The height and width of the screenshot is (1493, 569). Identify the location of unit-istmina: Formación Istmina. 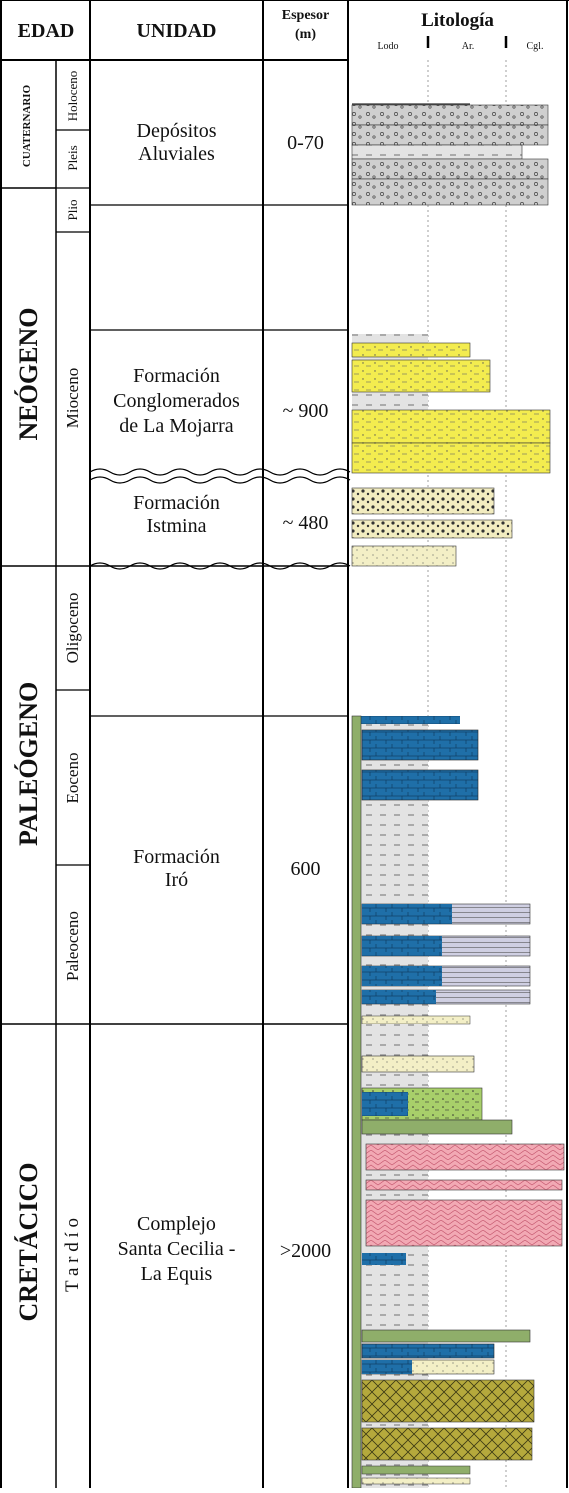
(176, 515).